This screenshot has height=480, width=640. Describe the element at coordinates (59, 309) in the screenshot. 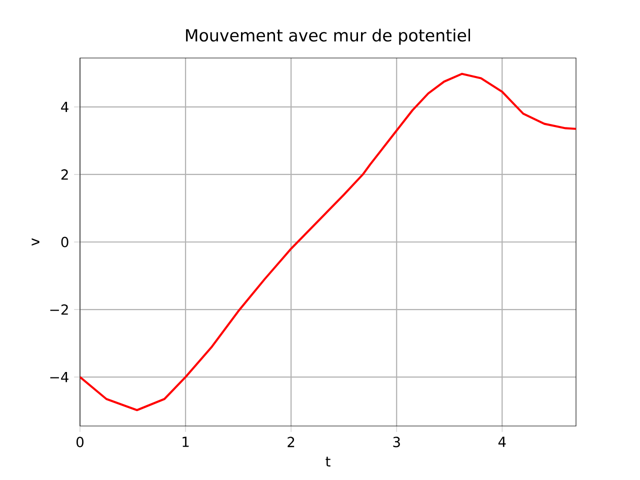

I see `y-tick-label: −2` at that location.